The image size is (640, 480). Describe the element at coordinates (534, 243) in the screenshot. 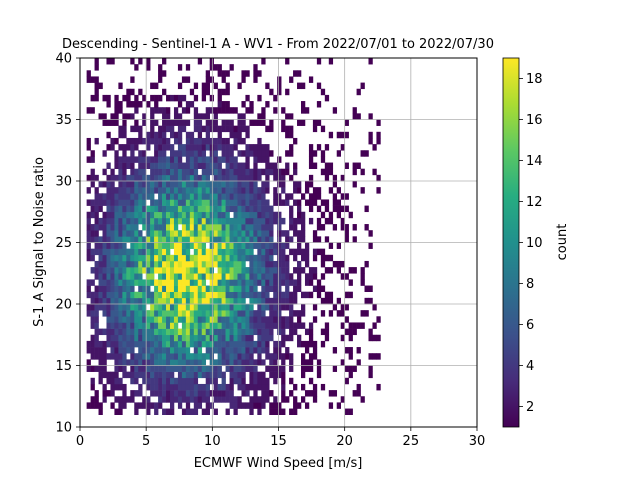

I see `colorbar-tick-label: 10` at that location.